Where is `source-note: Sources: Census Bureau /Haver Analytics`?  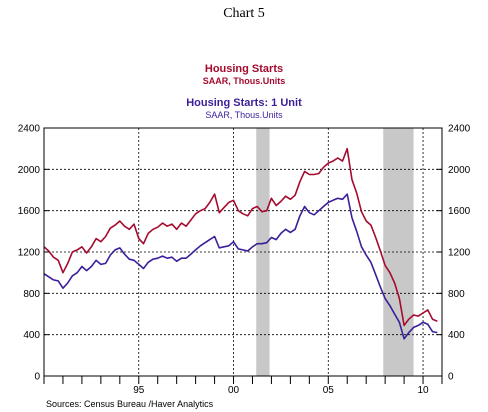 source-note: Sources: Census Bureau /Haver Analytics is located at coordinates (130, 404).